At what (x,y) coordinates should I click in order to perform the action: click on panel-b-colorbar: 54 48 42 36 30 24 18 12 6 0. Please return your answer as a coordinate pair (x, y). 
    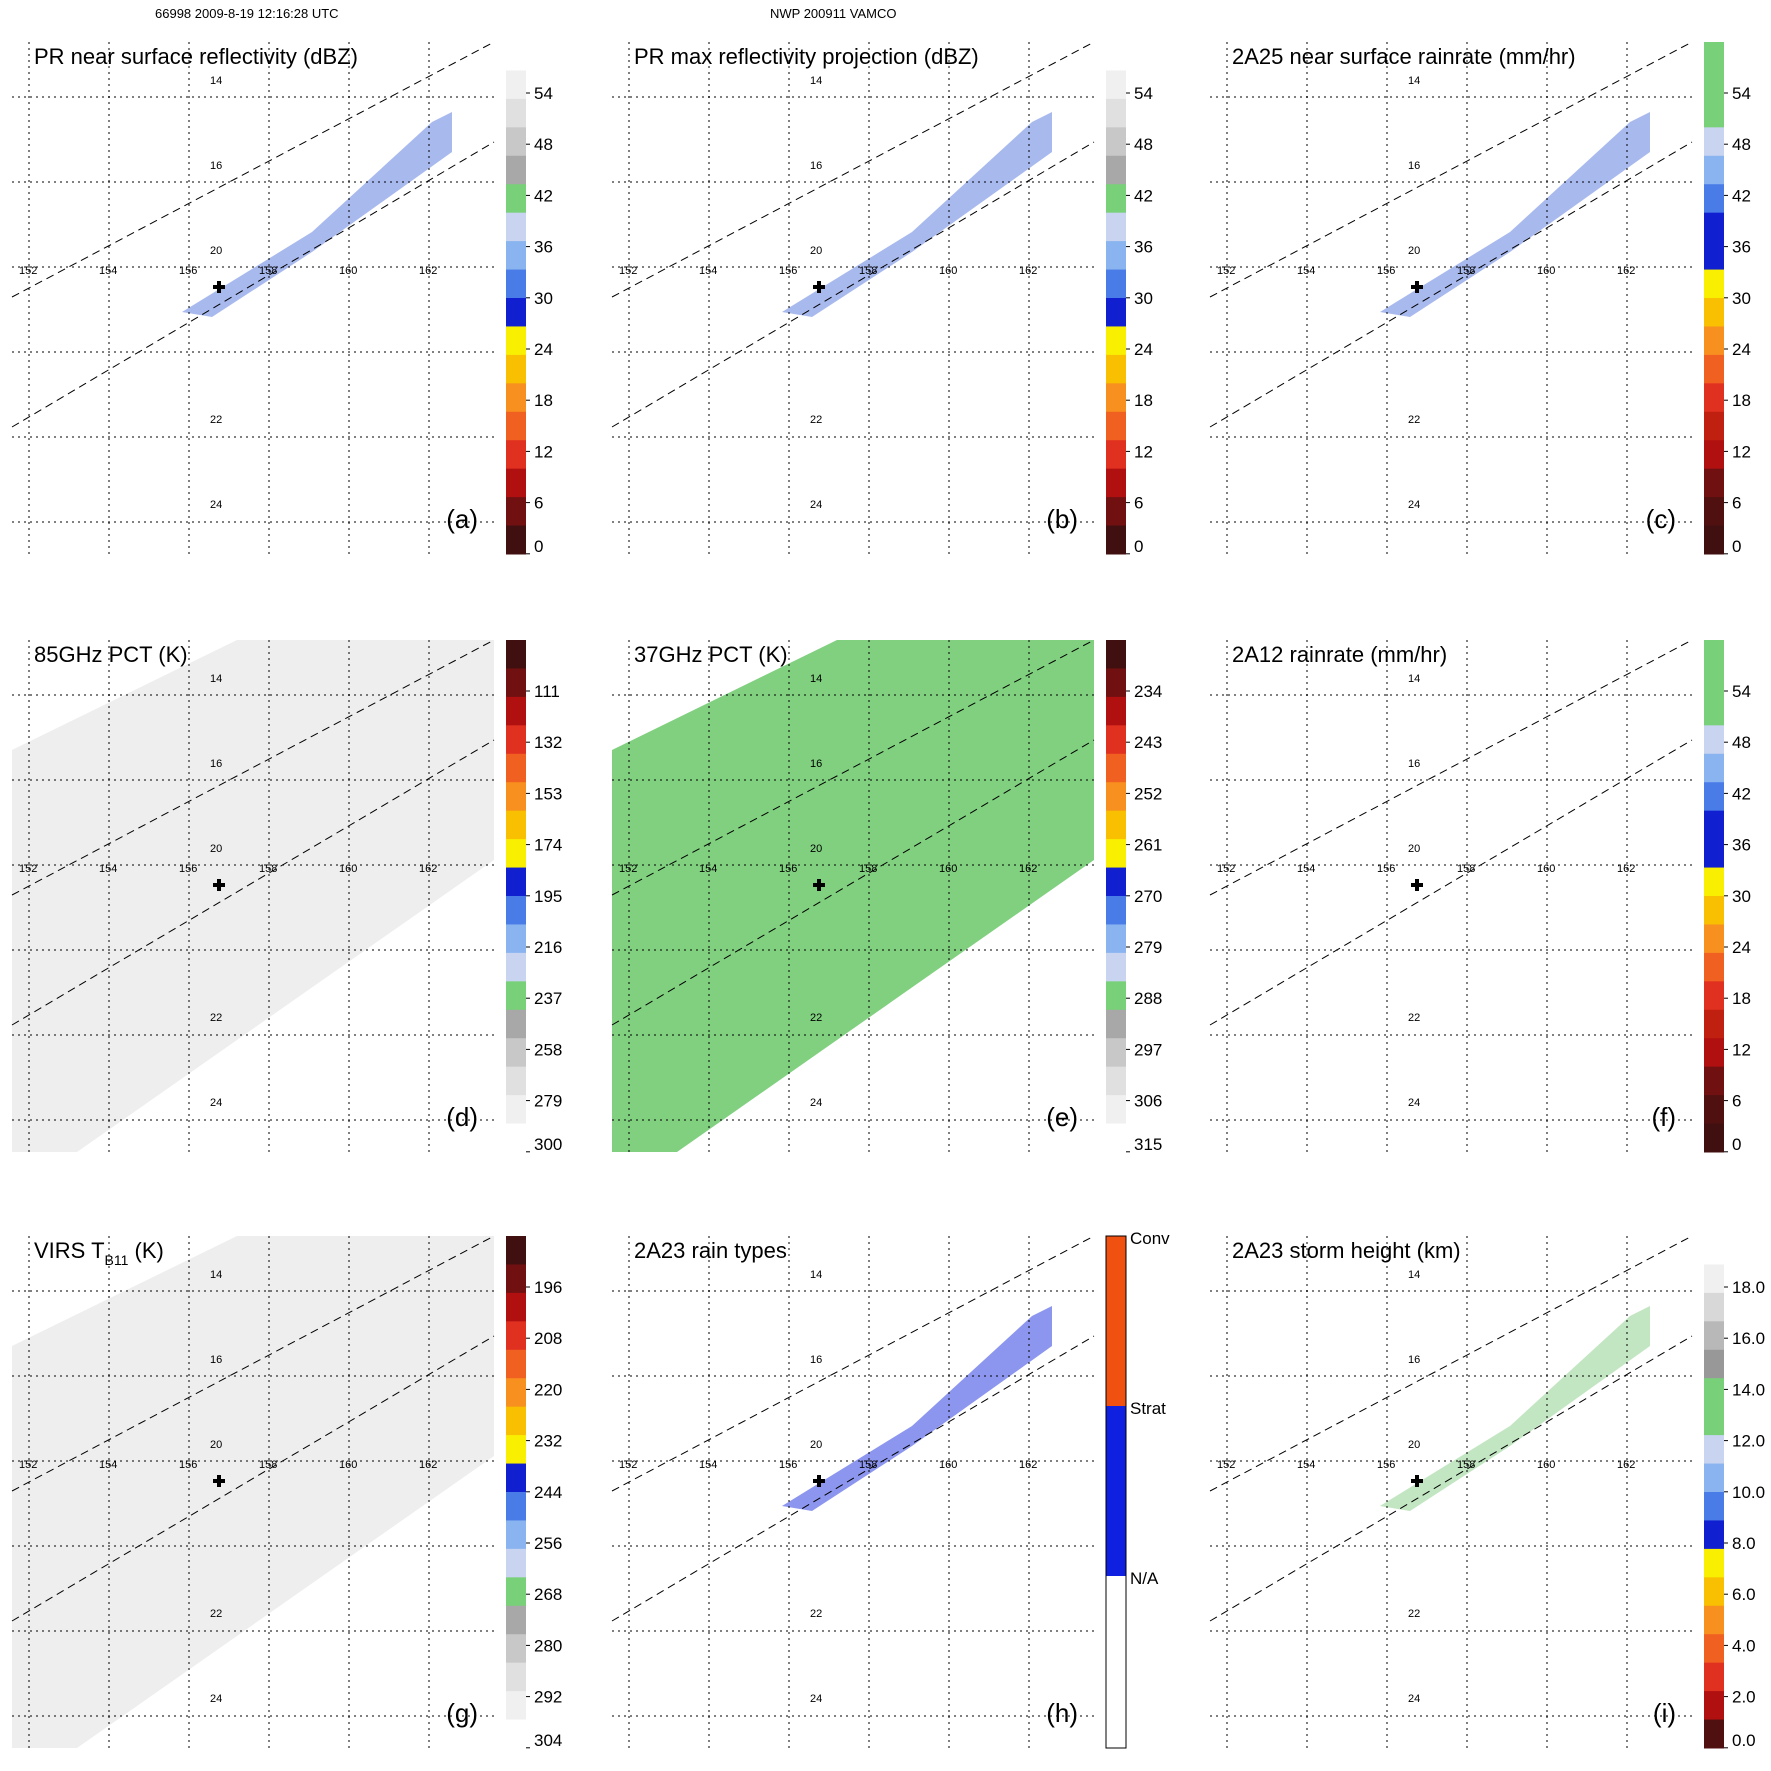
    Looking at the image, I should click on (1129, 299).